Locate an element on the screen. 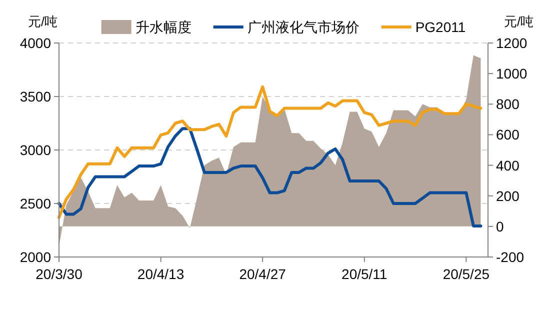 This screenshot has height=328, width=546. y2-axis-title: 元/吨 is located at coordinates (519, 21).